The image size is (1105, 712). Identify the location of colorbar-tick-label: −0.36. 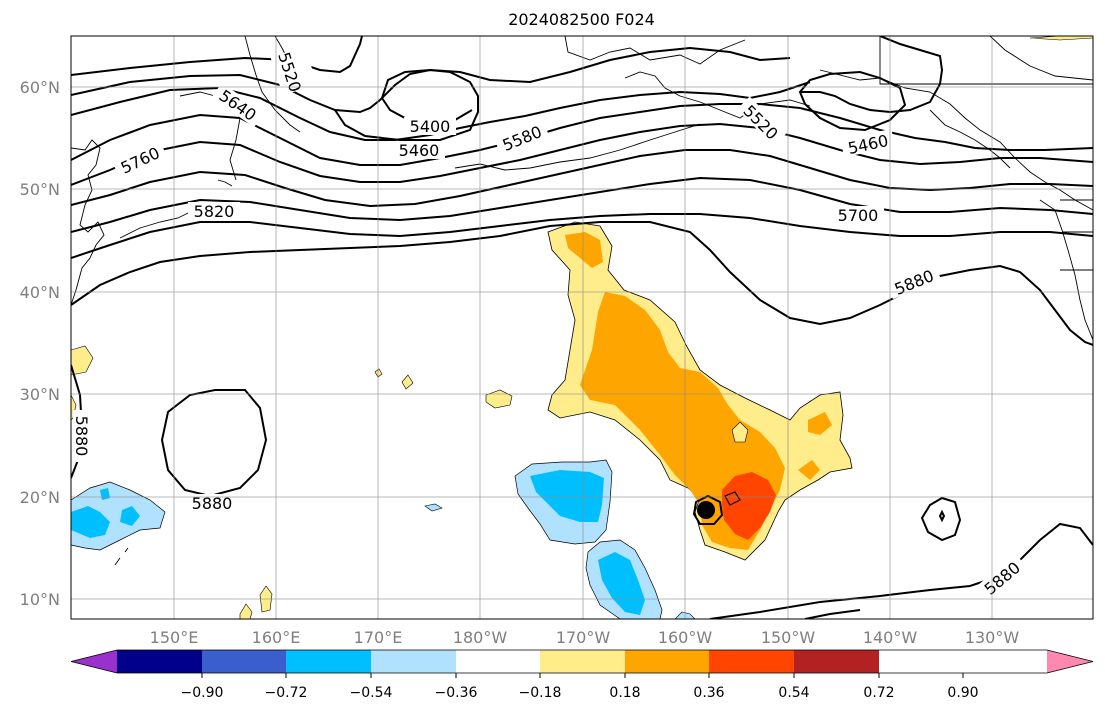
(456, 693).